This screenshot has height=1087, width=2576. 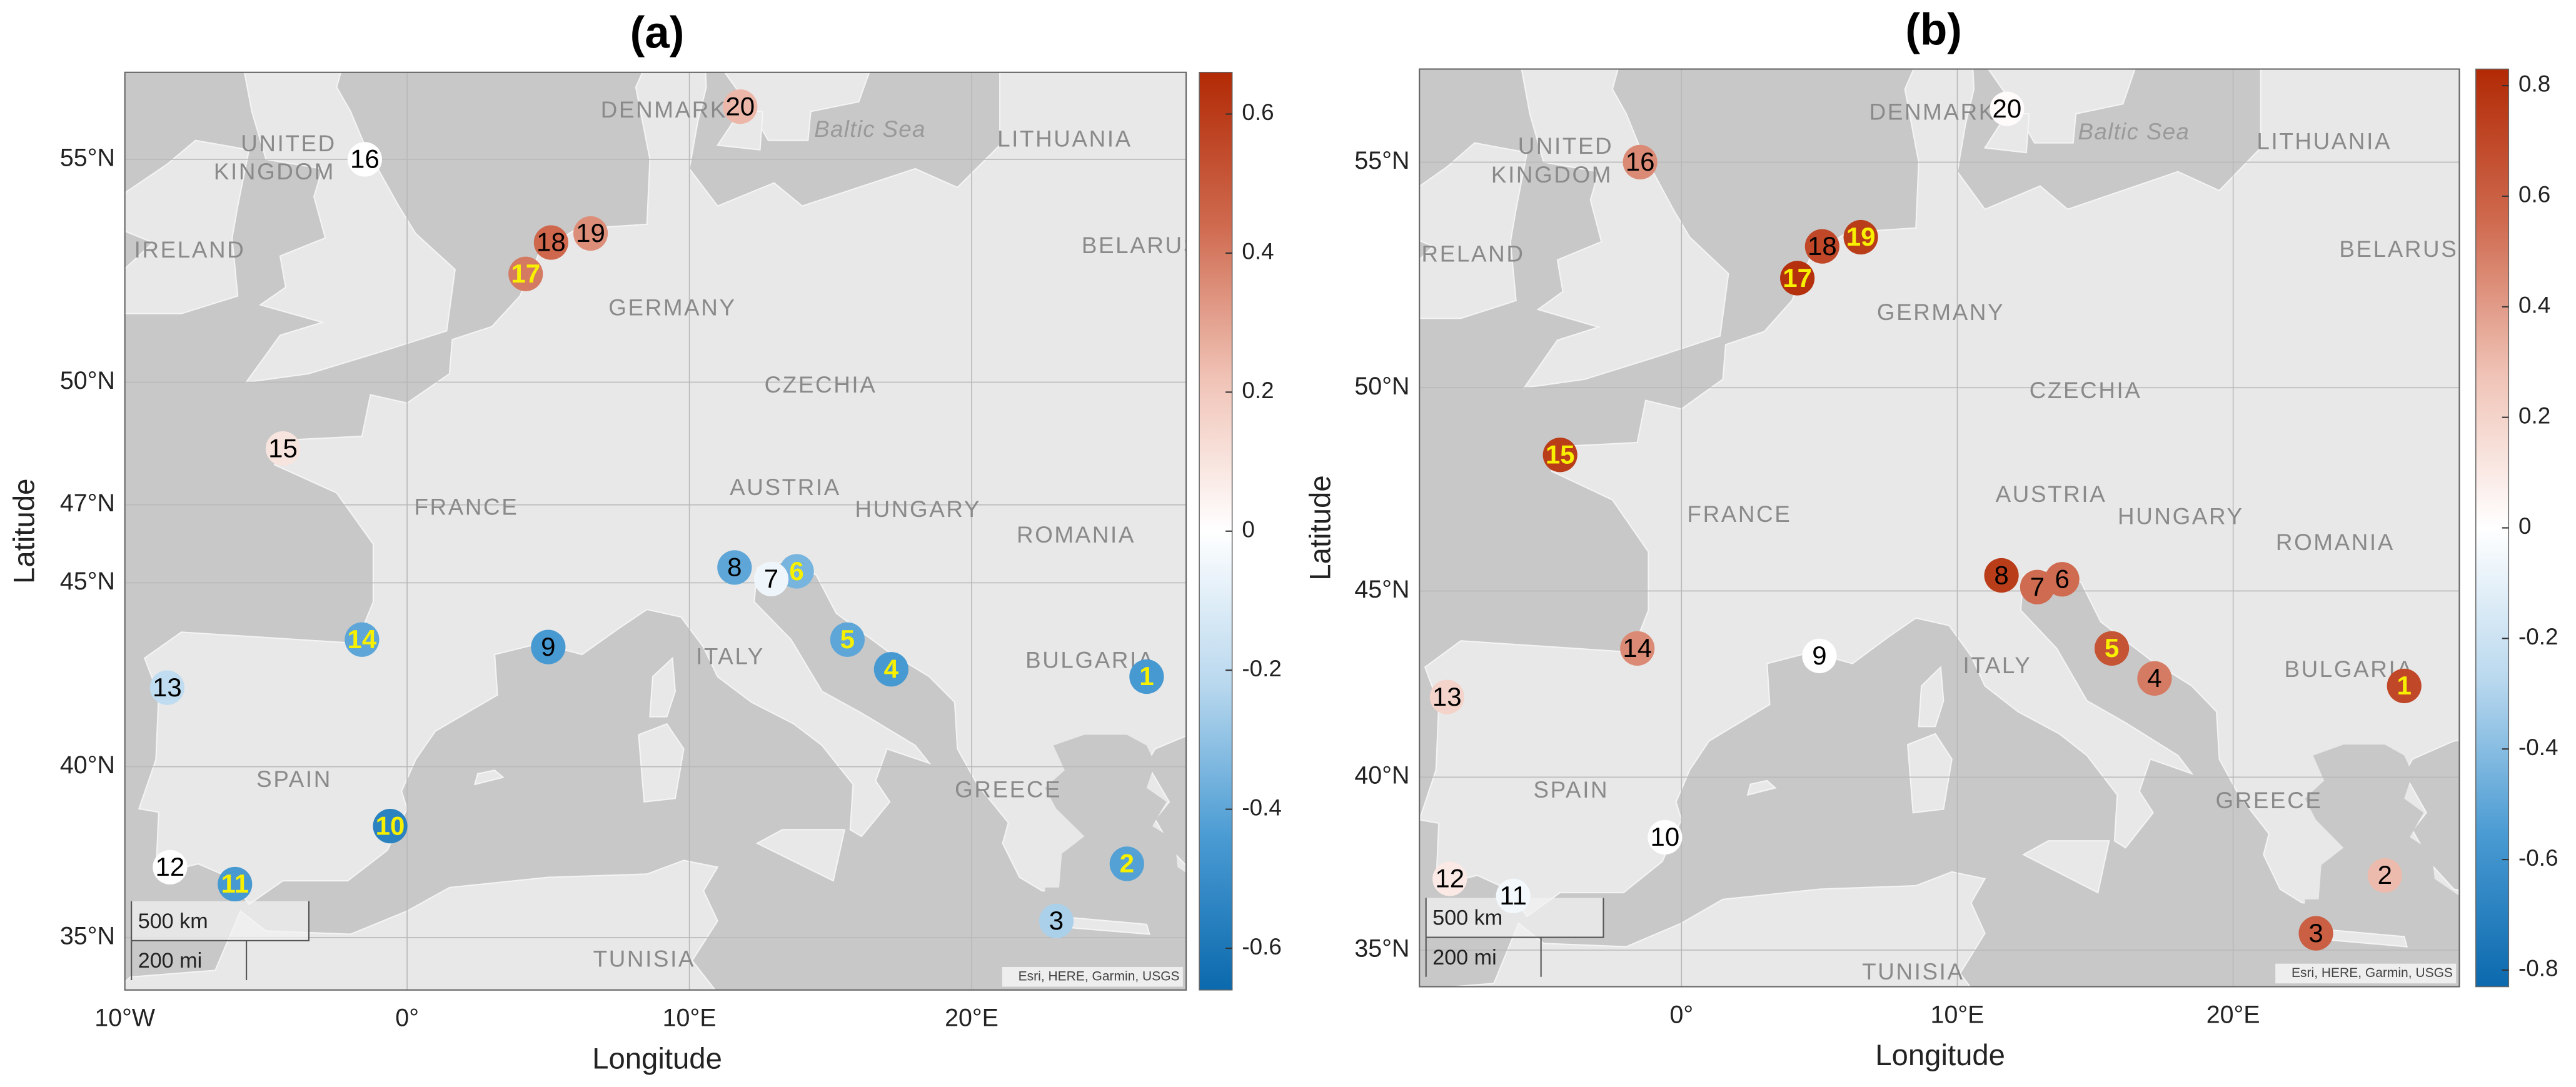 I want to click on station-label: 13, so click(x=1447, y=697).